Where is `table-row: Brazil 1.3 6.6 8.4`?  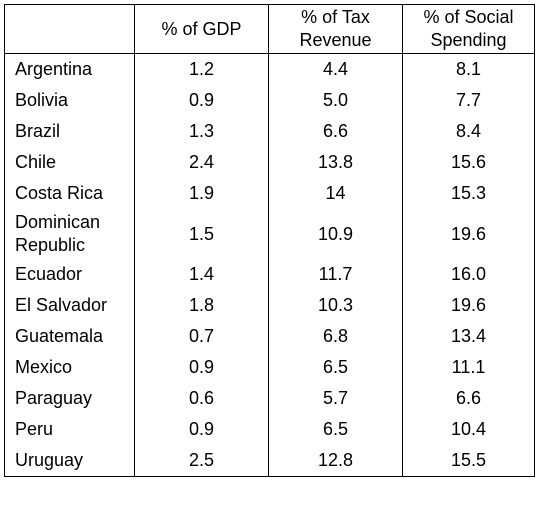 table-row: Brazil 1.3 6.6 8.4 is located at coordinates (269, 131).